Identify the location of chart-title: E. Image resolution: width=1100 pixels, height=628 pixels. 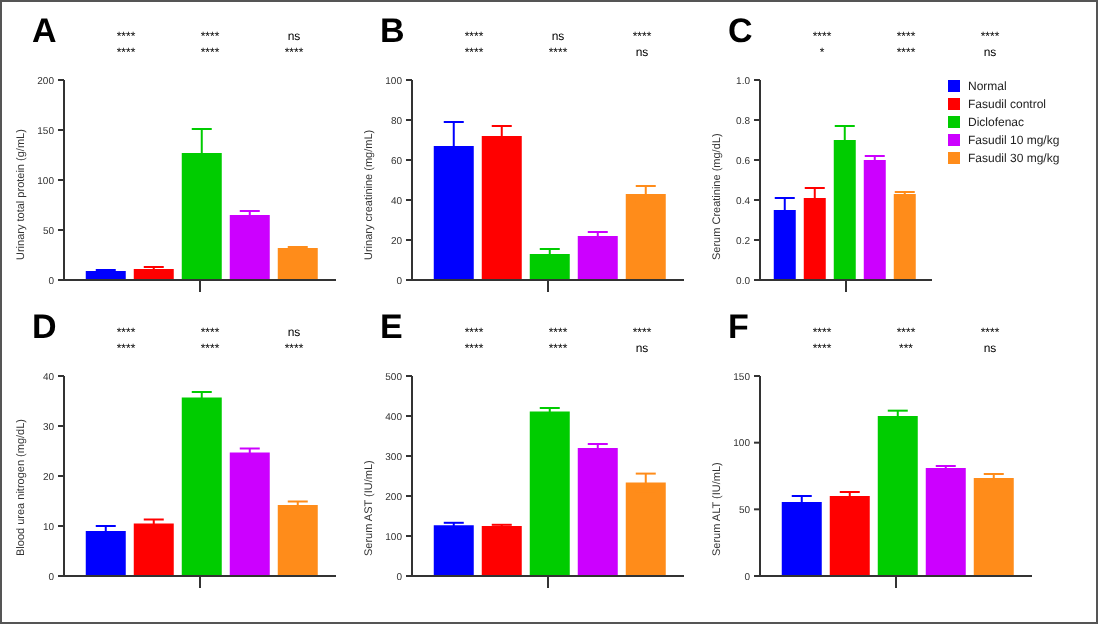
(391, 328).